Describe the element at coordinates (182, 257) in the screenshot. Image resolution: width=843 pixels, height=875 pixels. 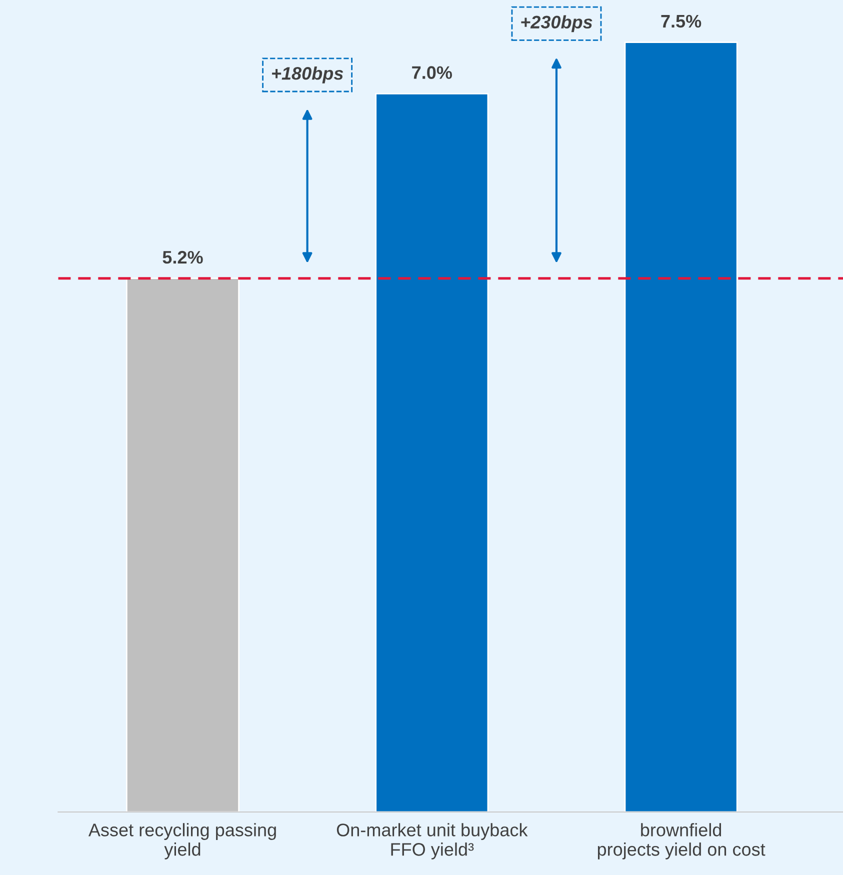
I see `data-label: 5.2%` at that location.